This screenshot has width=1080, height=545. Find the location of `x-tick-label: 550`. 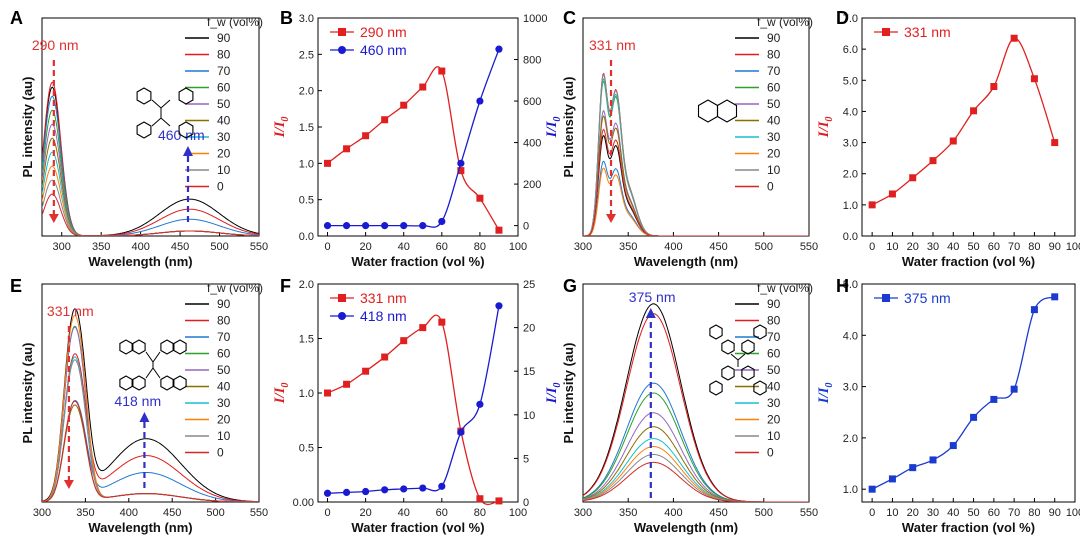

x-tick-label: 550 is located at coordinates (809, 513).